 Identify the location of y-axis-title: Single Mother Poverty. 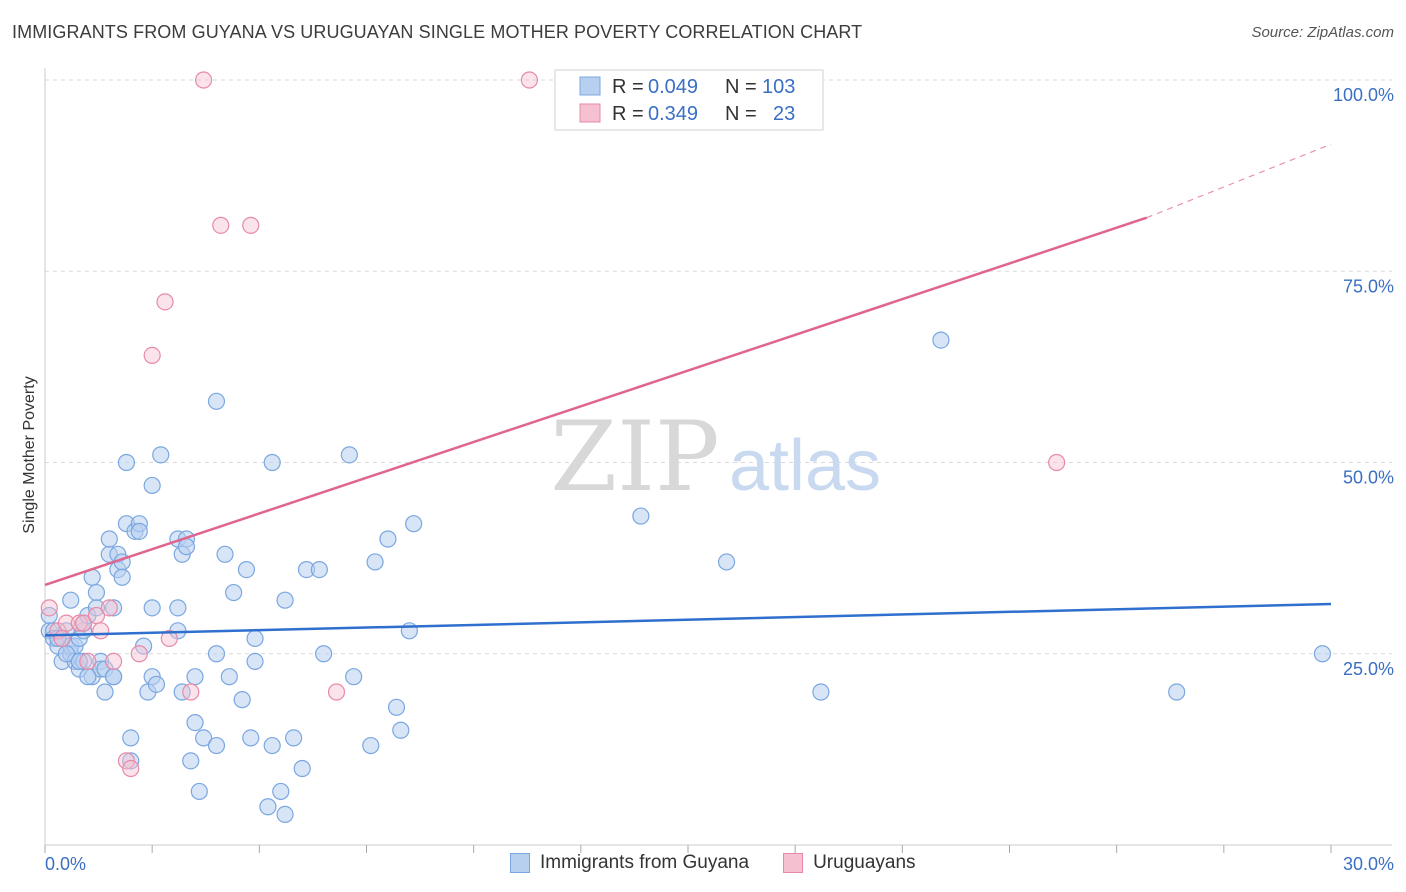
(29, 454).